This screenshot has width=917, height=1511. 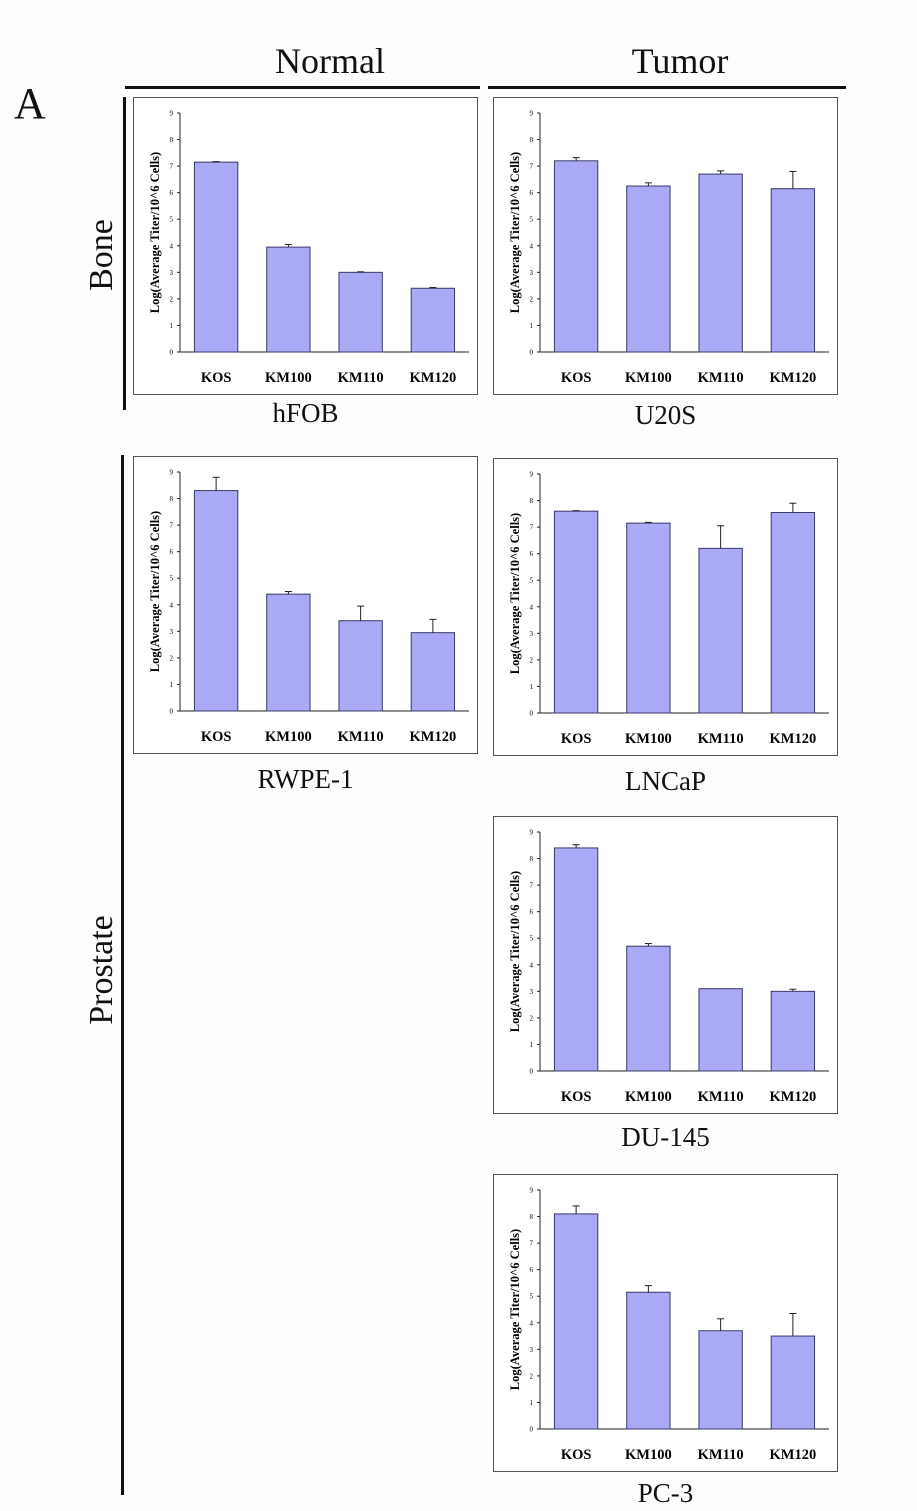 What do you see at coordinates (665, 415) in the screenshot?
I see `cell-line-label-u20s: U20S` at bounding box center [665, 415].